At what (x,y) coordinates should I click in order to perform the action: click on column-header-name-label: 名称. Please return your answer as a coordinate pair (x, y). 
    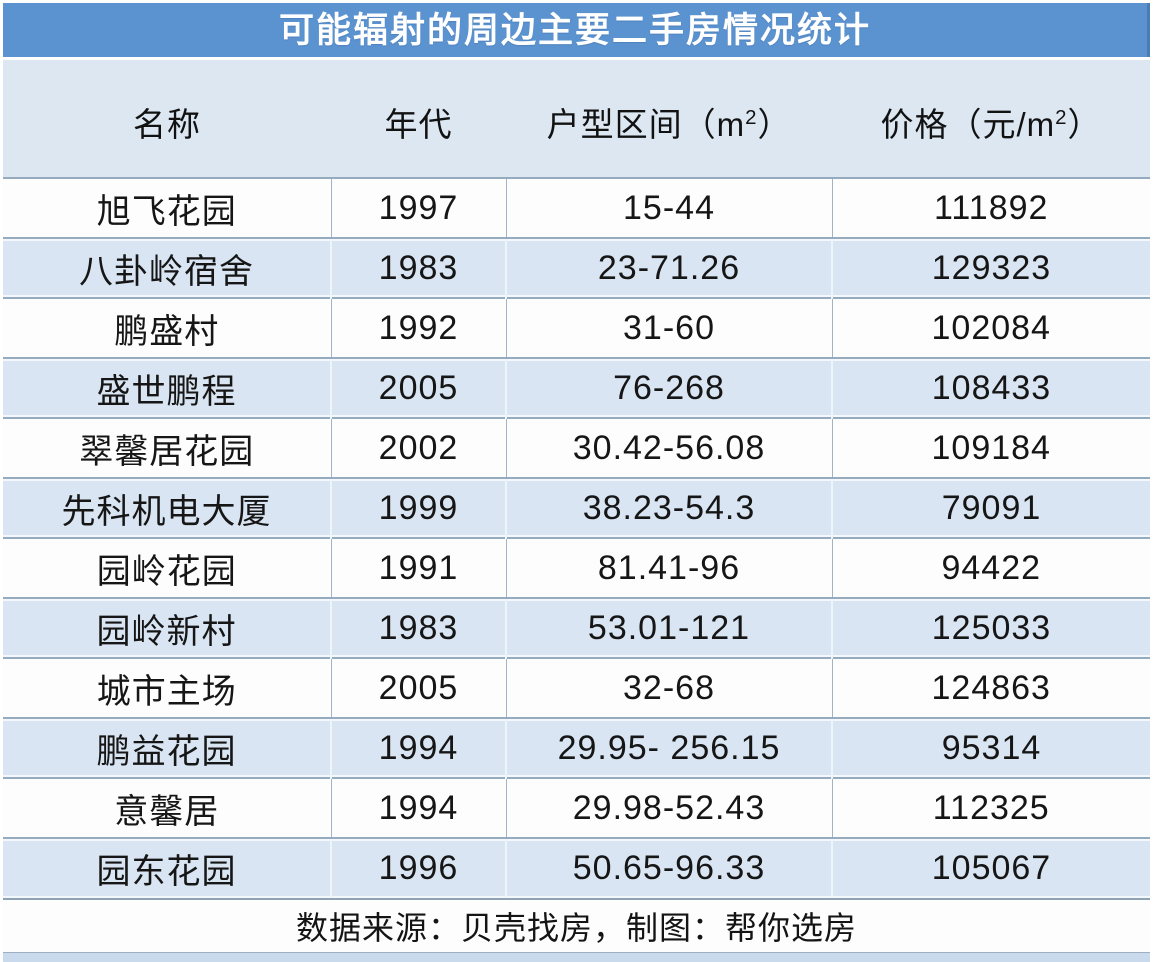
    Looking at the image, I should click on (167, 124).